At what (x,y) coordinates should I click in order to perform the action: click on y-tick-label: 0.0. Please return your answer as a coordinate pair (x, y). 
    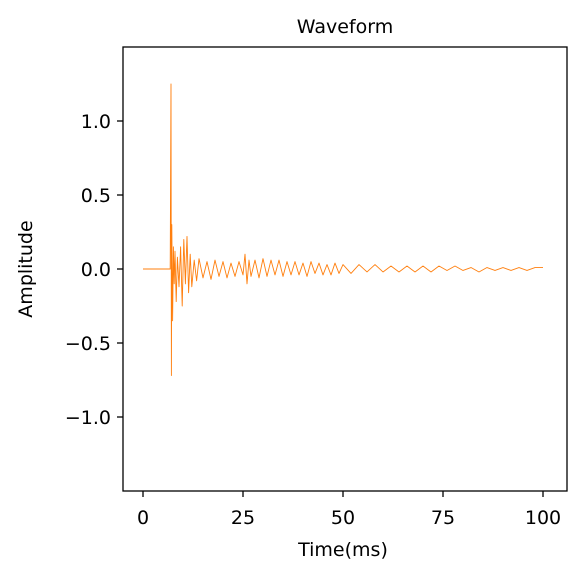
    Looking at the image, I should click on (96, 270).